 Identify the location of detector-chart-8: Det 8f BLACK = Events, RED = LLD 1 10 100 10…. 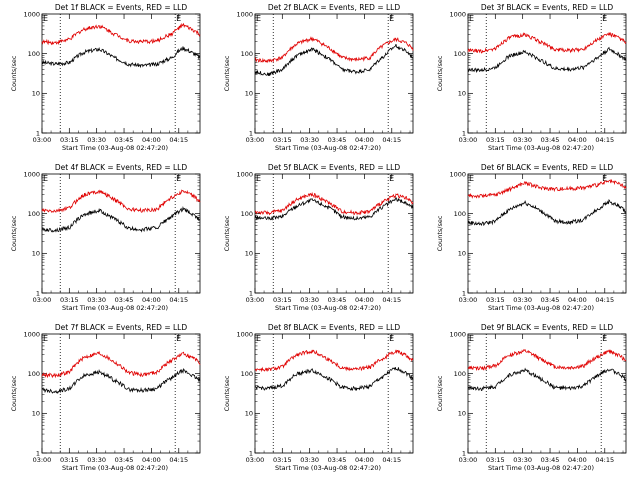
(318, 397).